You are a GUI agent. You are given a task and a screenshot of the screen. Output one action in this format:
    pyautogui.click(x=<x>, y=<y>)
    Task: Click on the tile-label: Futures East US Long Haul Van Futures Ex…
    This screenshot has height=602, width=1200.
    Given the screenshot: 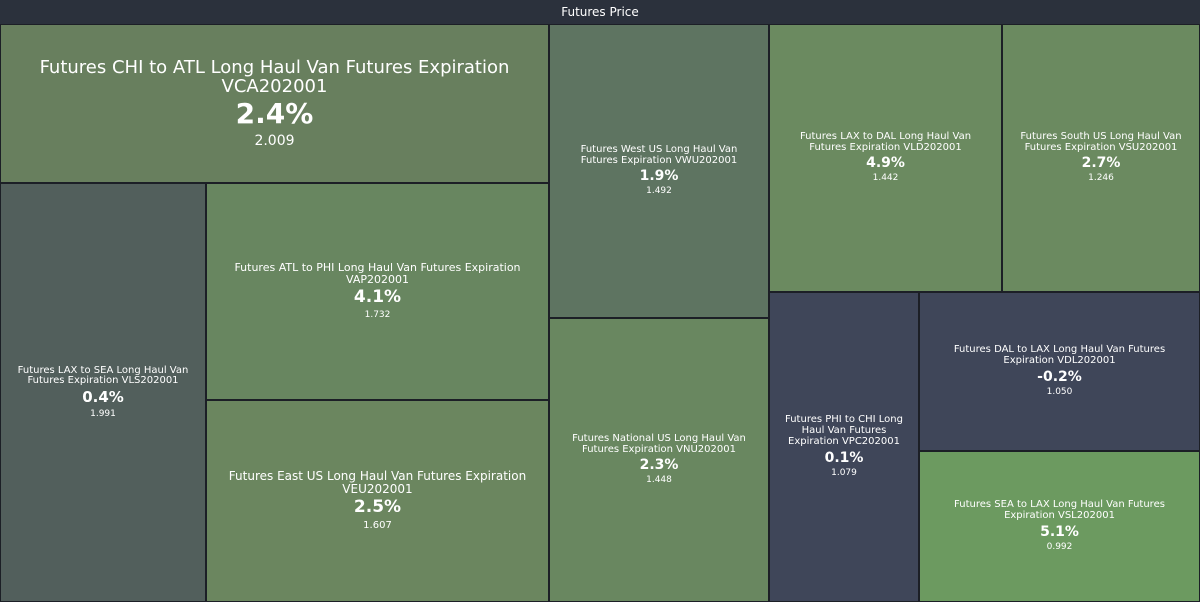 What is the action you would take?
    pyautogui.click(x=377, y=483)
    